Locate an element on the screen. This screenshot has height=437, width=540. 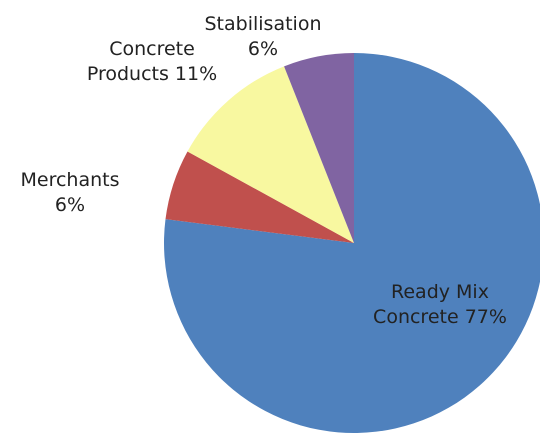
slice-label: Ready Mix Concrete 77% is located at coordinates (440, 305).